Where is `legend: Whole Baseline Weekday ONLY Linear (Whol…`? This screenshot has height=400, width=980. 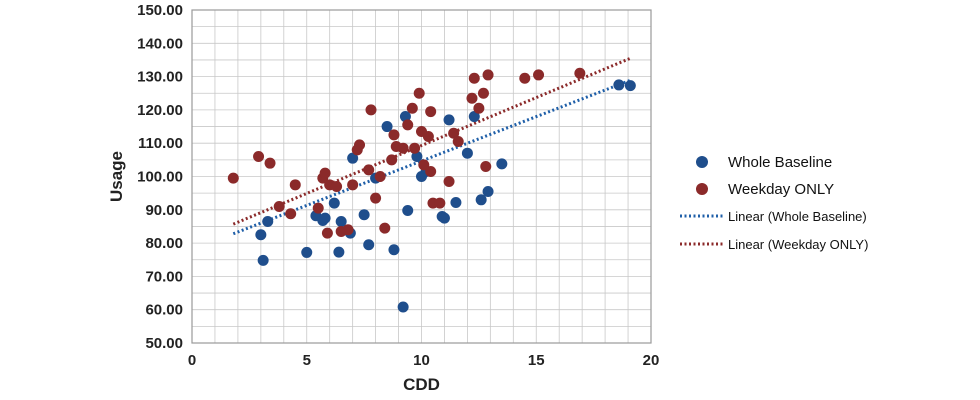 legend: Whole Baseline Weekday ONLY Linear (Whol… is located at coordinates (774, 203).